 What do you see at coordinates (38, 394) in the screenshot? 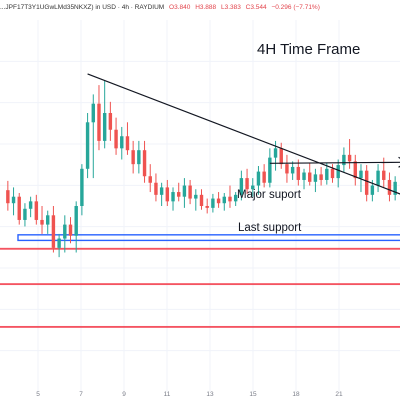
I see `x-tick-label: 5` at bounding box center [38, 394].